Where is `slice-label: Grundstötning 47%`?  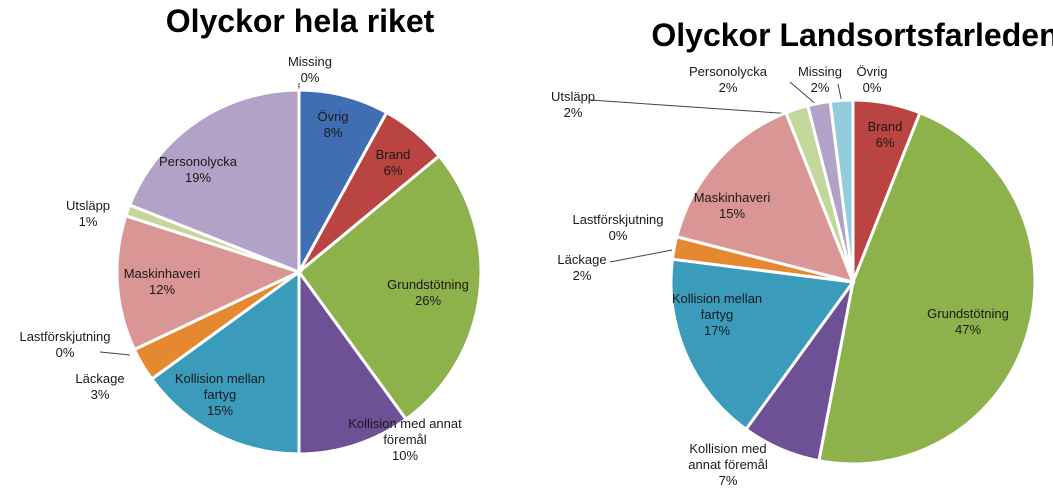 slice-label: Grundstötning 47% is located at coordinates (968, 322).